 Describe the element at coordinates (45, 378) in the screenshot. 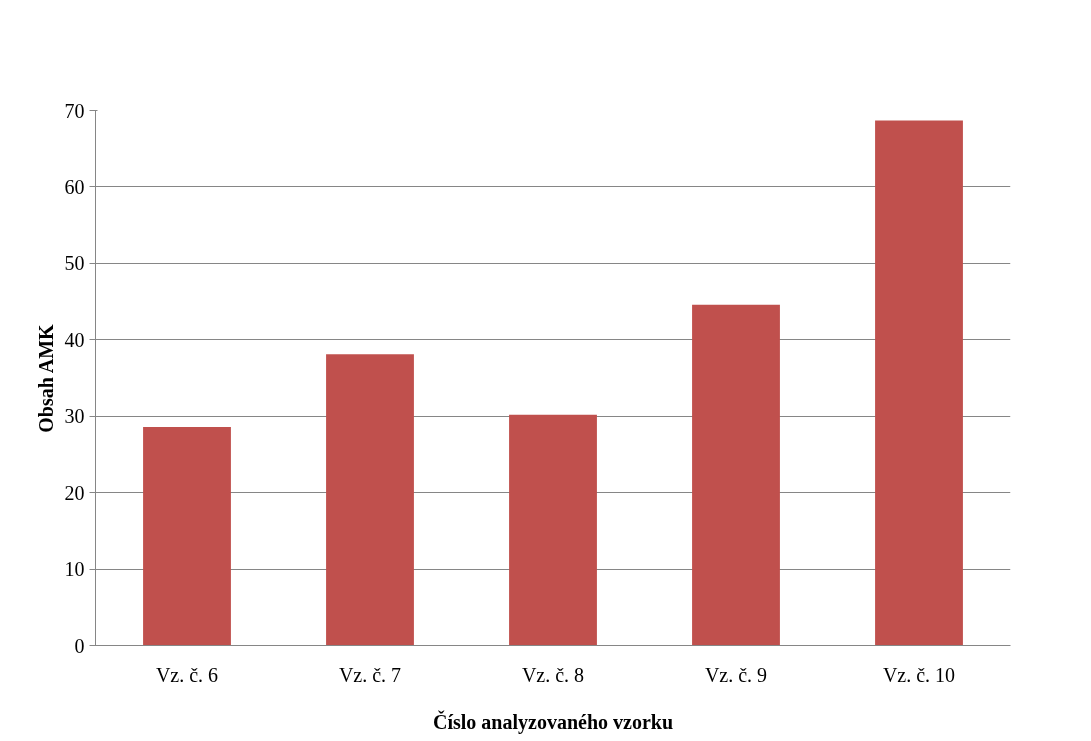

I see `y-axis-title: Obsah AMK` at that location.